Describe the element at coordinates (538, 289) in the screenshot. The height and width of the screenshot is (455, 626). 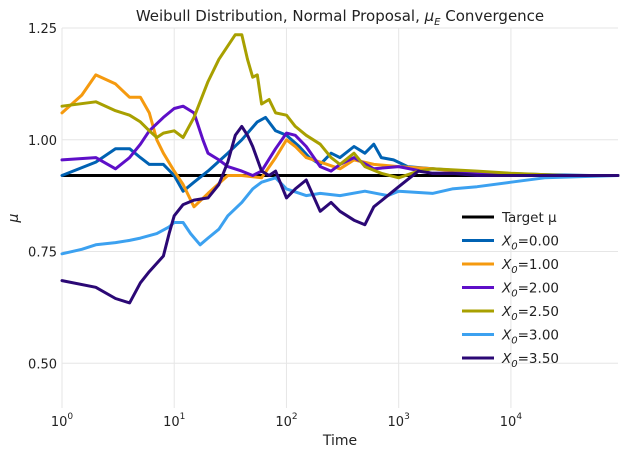
I see `legend-value: =2.00` at that location.